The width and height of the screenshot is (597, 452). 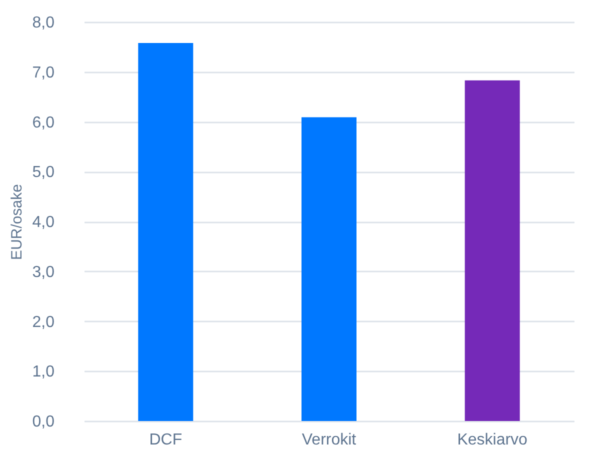 What do you see at coordinates (43, 222) in the screenshot?
I see `y-tick-label: 4,0` at bounding box center [43, 222].